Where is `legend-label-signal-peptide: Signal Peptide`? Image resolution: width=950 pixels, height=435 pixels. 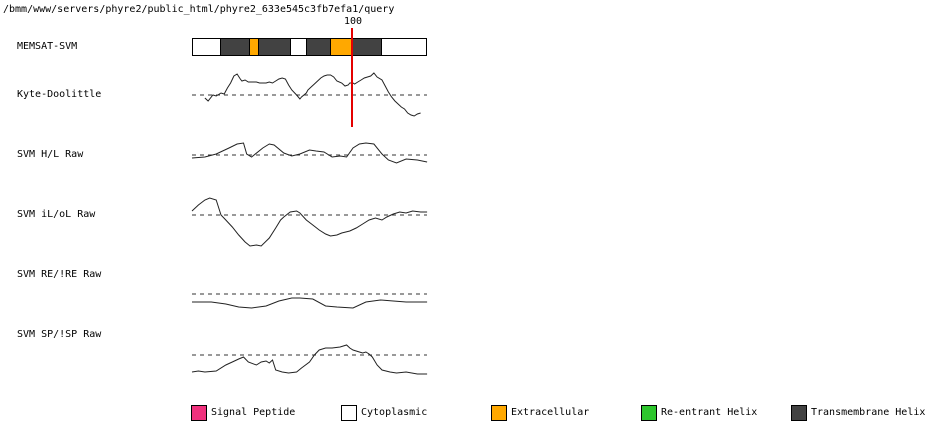 legend-label-signal-peptide: Signal Peptide is located at coordinates (253, 412).